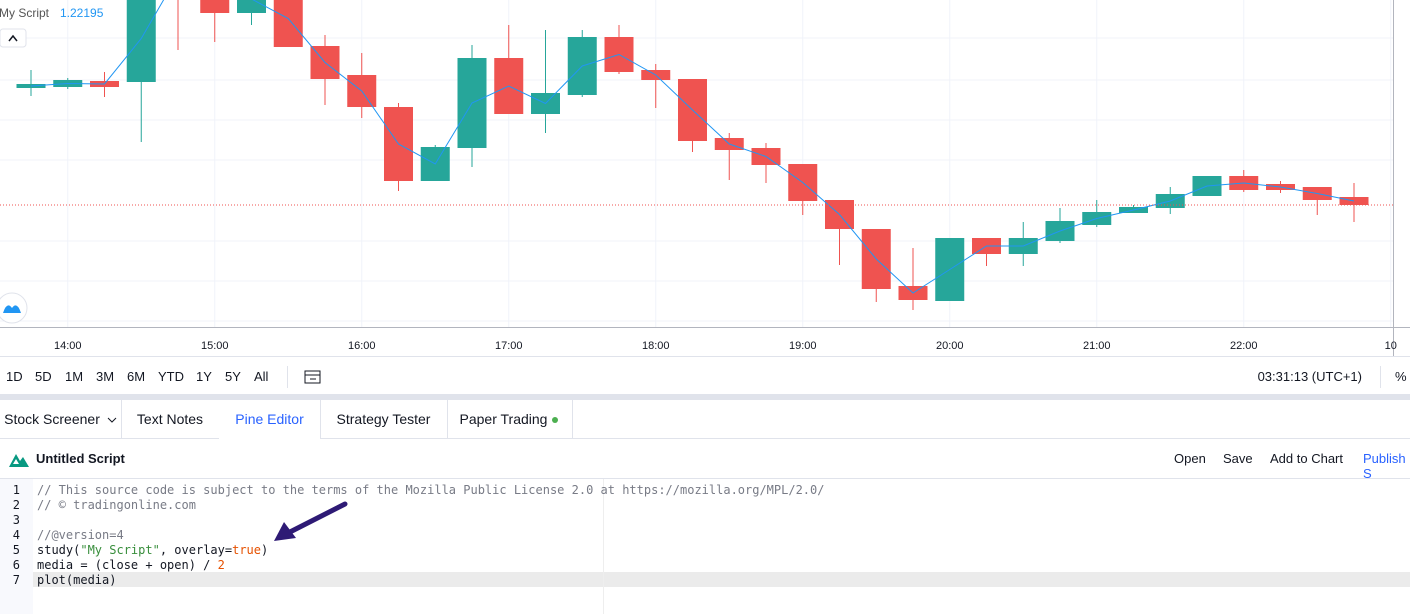  I want to click on x-tick-label: 14:00, so click(68, 346).